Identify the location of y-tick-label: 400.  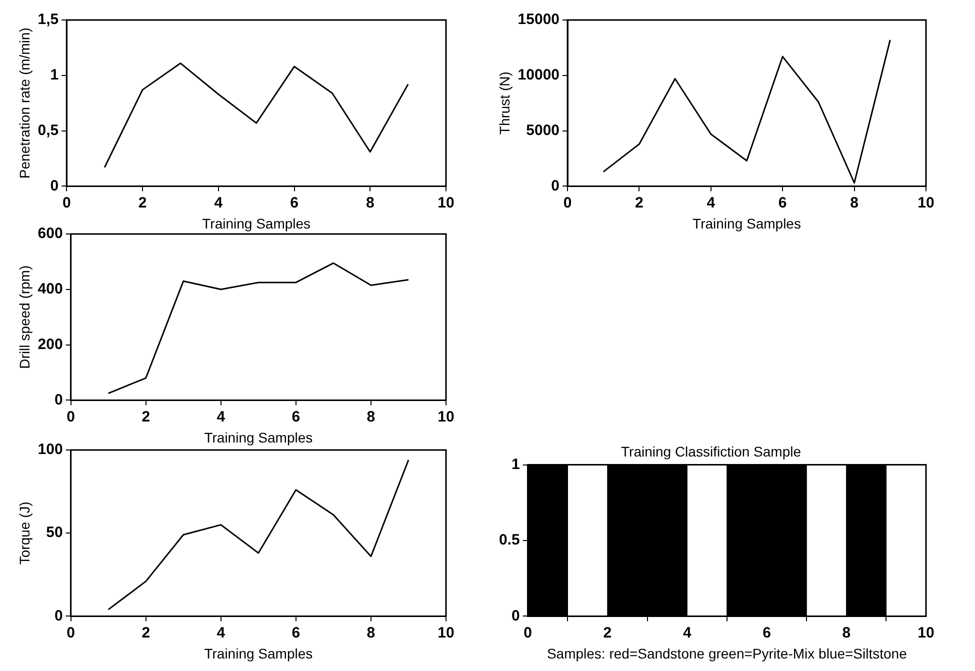
(50, 289).